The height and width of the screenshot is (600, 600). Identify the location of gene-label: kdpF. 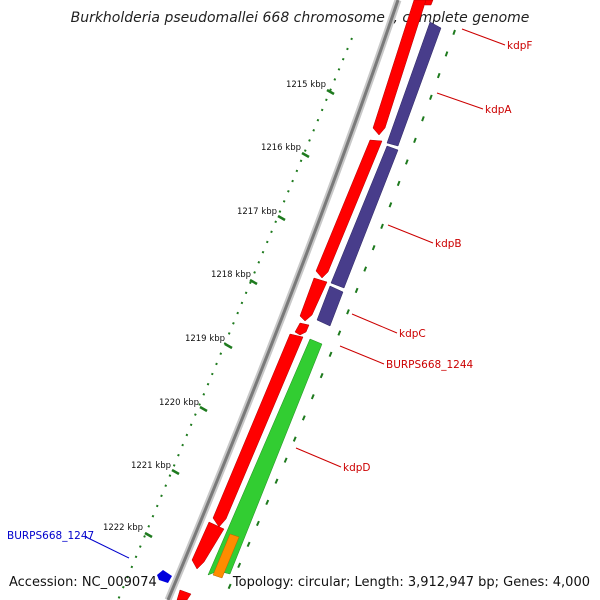
(519, 46).